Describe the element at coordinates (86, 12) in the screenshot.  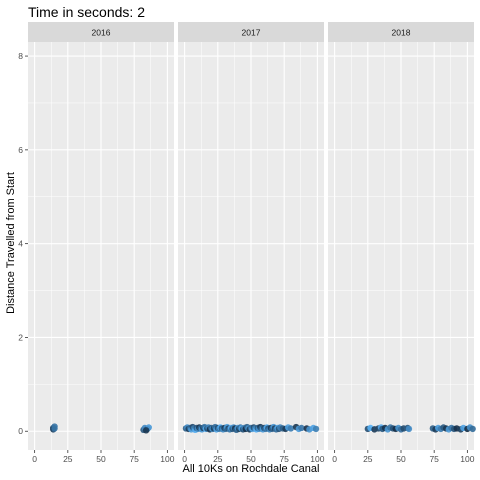
I see `chart-title: Time in seconds: 2` at that location.